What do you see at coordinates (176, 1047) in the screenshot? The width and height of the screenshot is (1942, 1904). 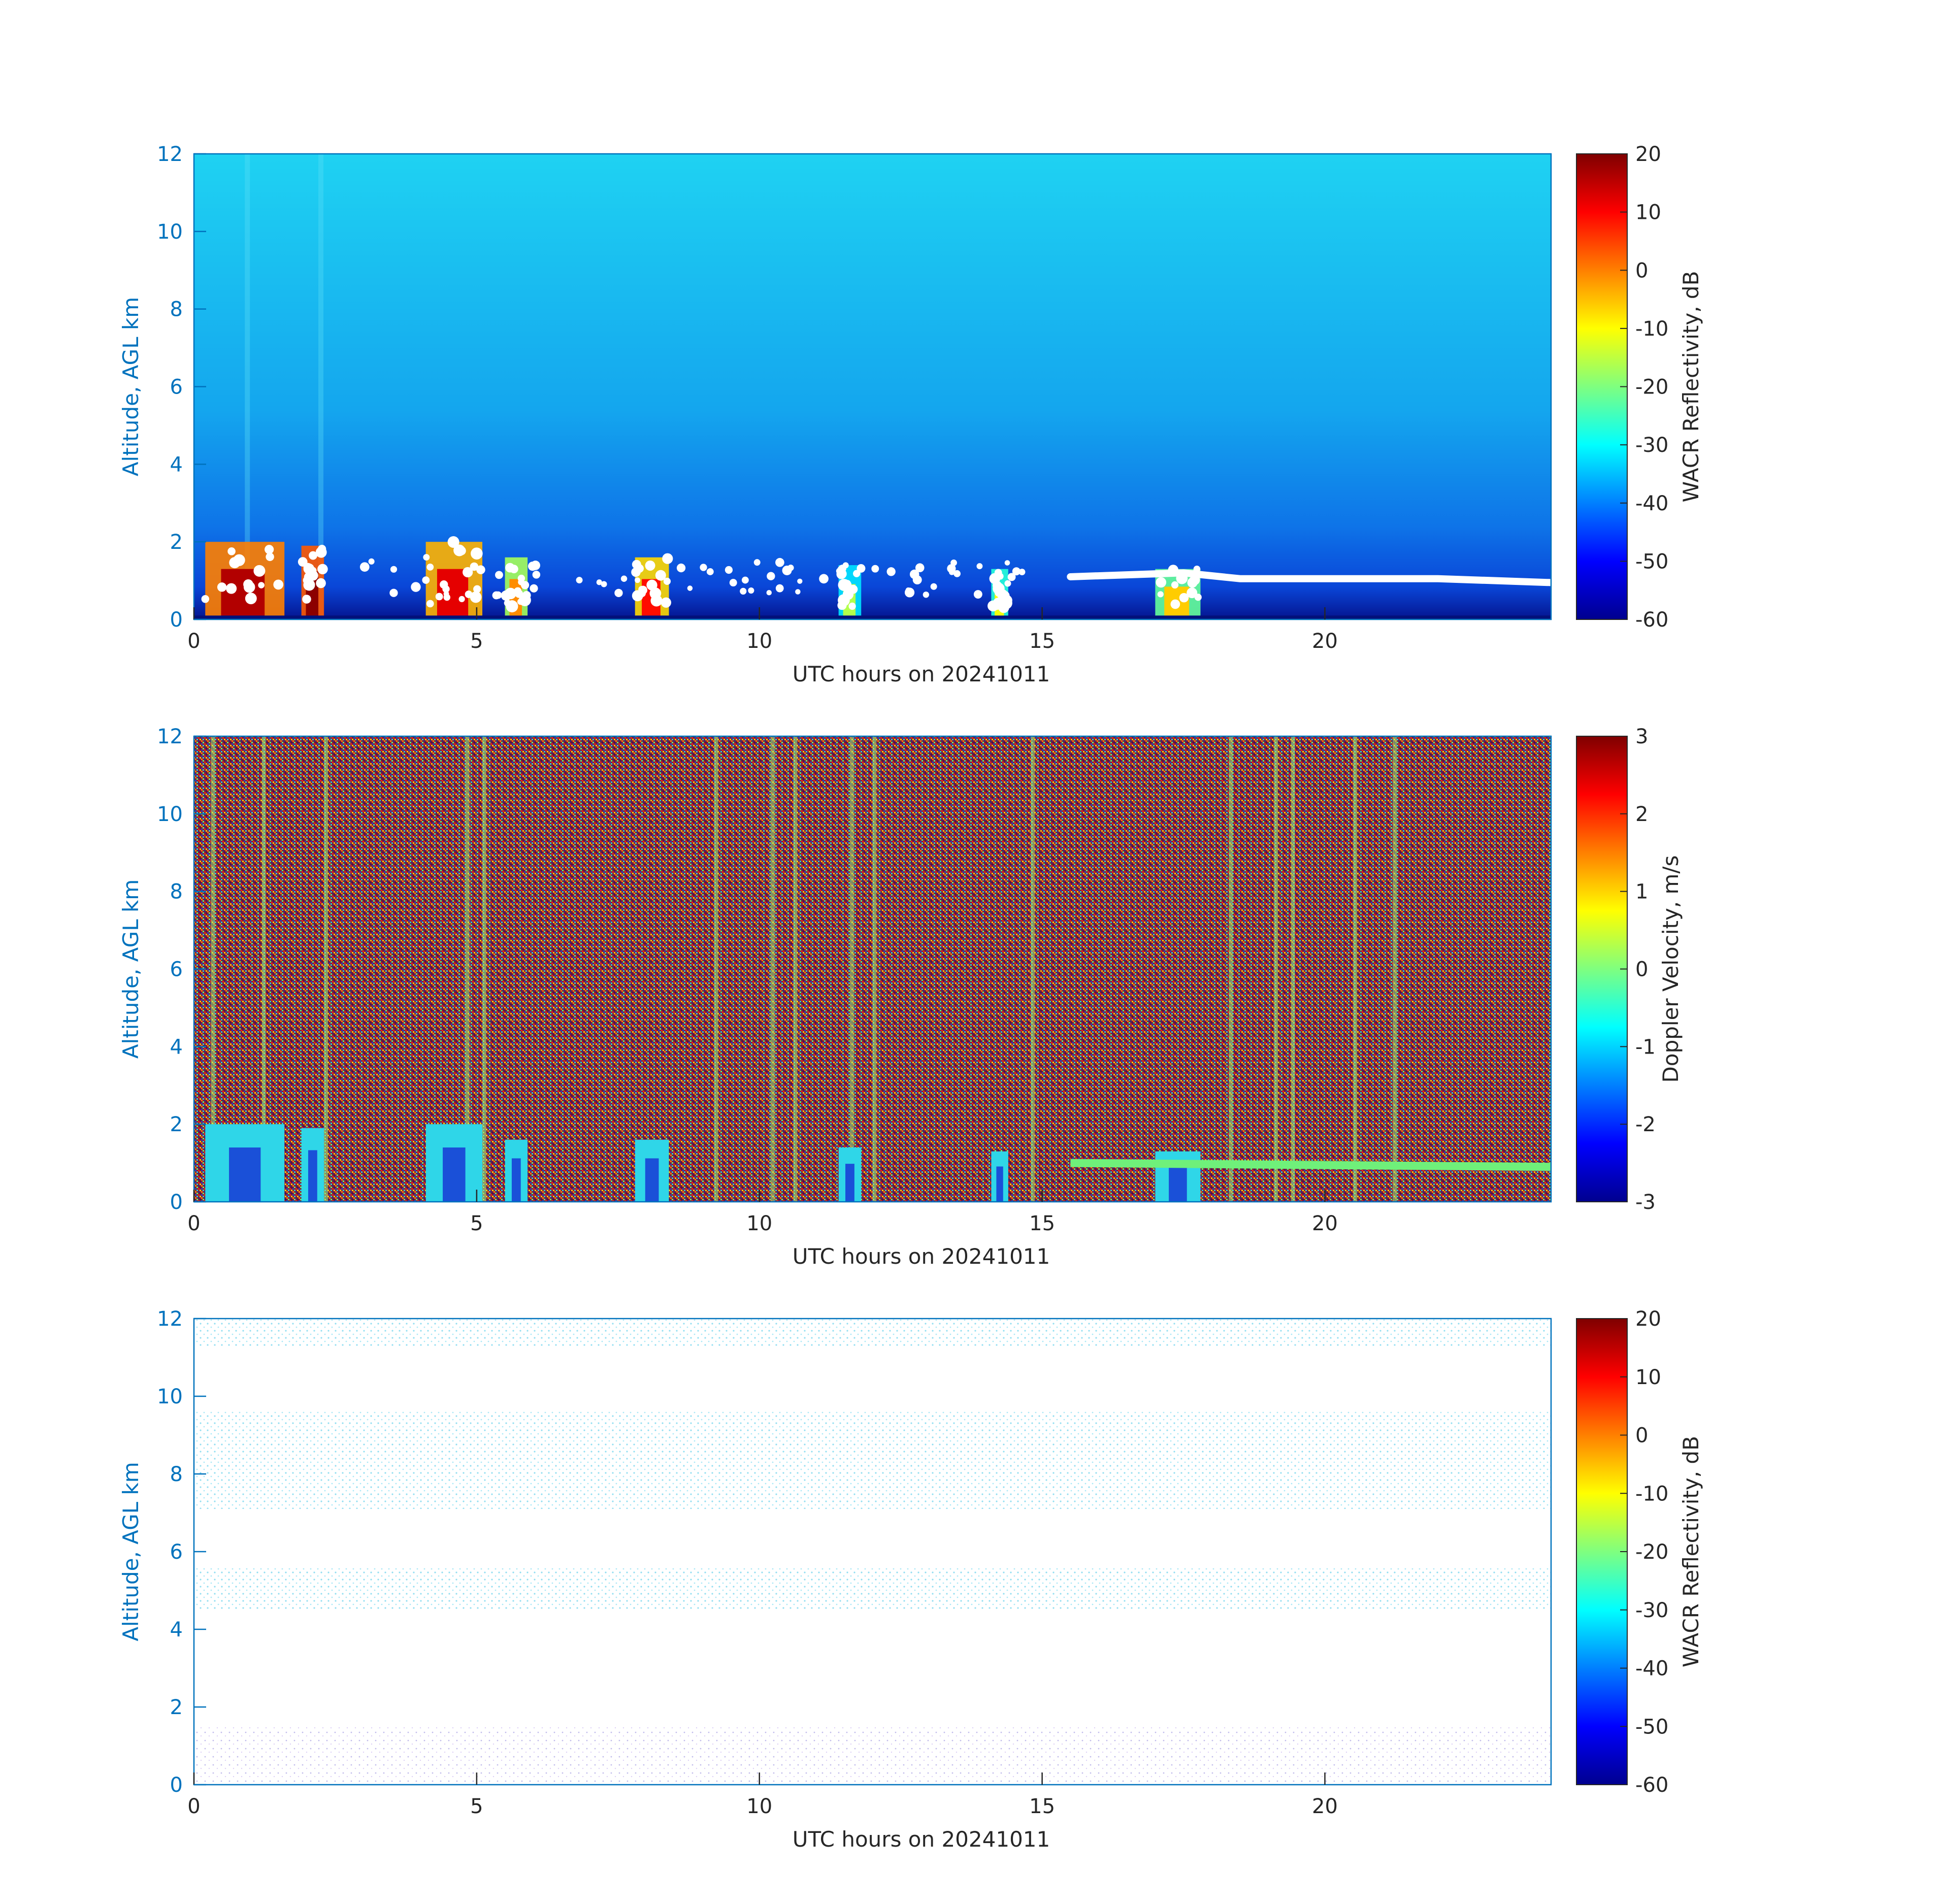 I see `y-tick-label: 4` at bounding box center [176, 1047].